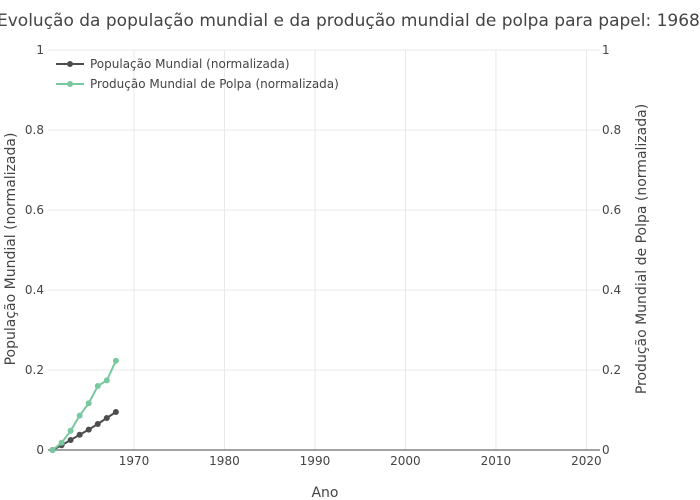 This screenshot has width=700, height=500. I want to click on x-tick-label: 2010, so click(496, 461).